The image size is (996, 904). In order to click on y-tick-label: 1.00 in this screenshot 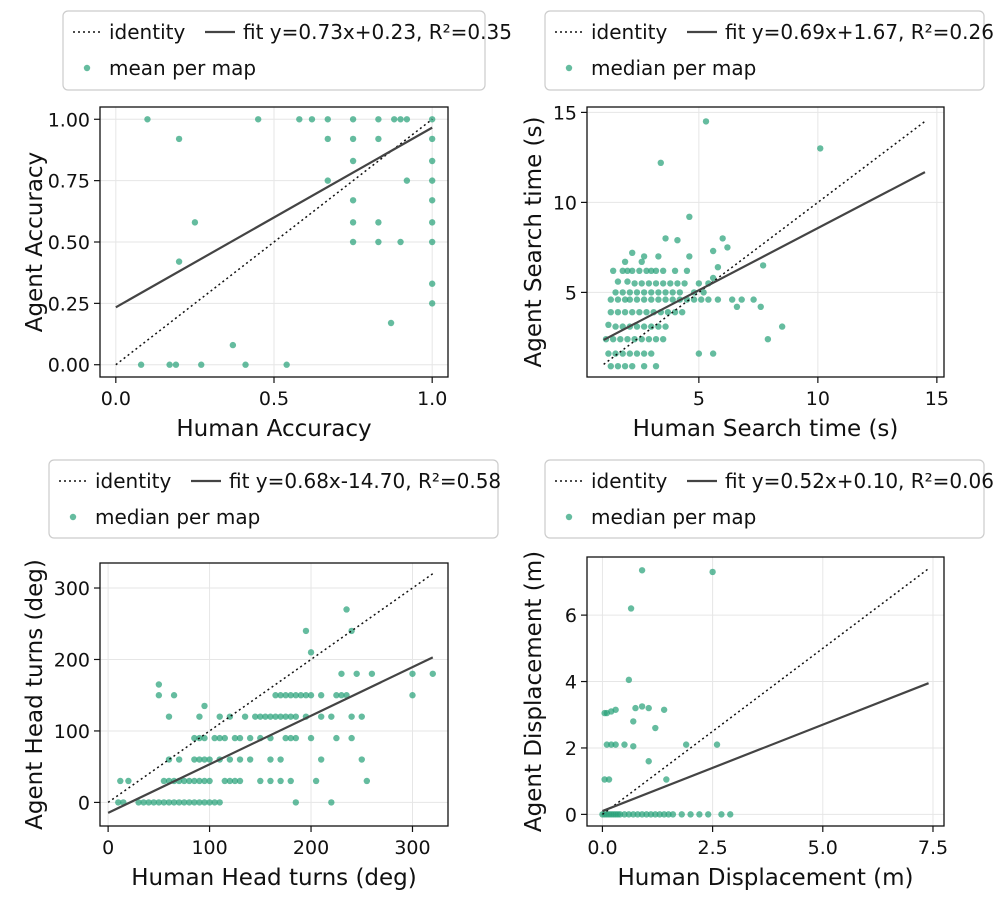, I will do `click(69, 120)`.